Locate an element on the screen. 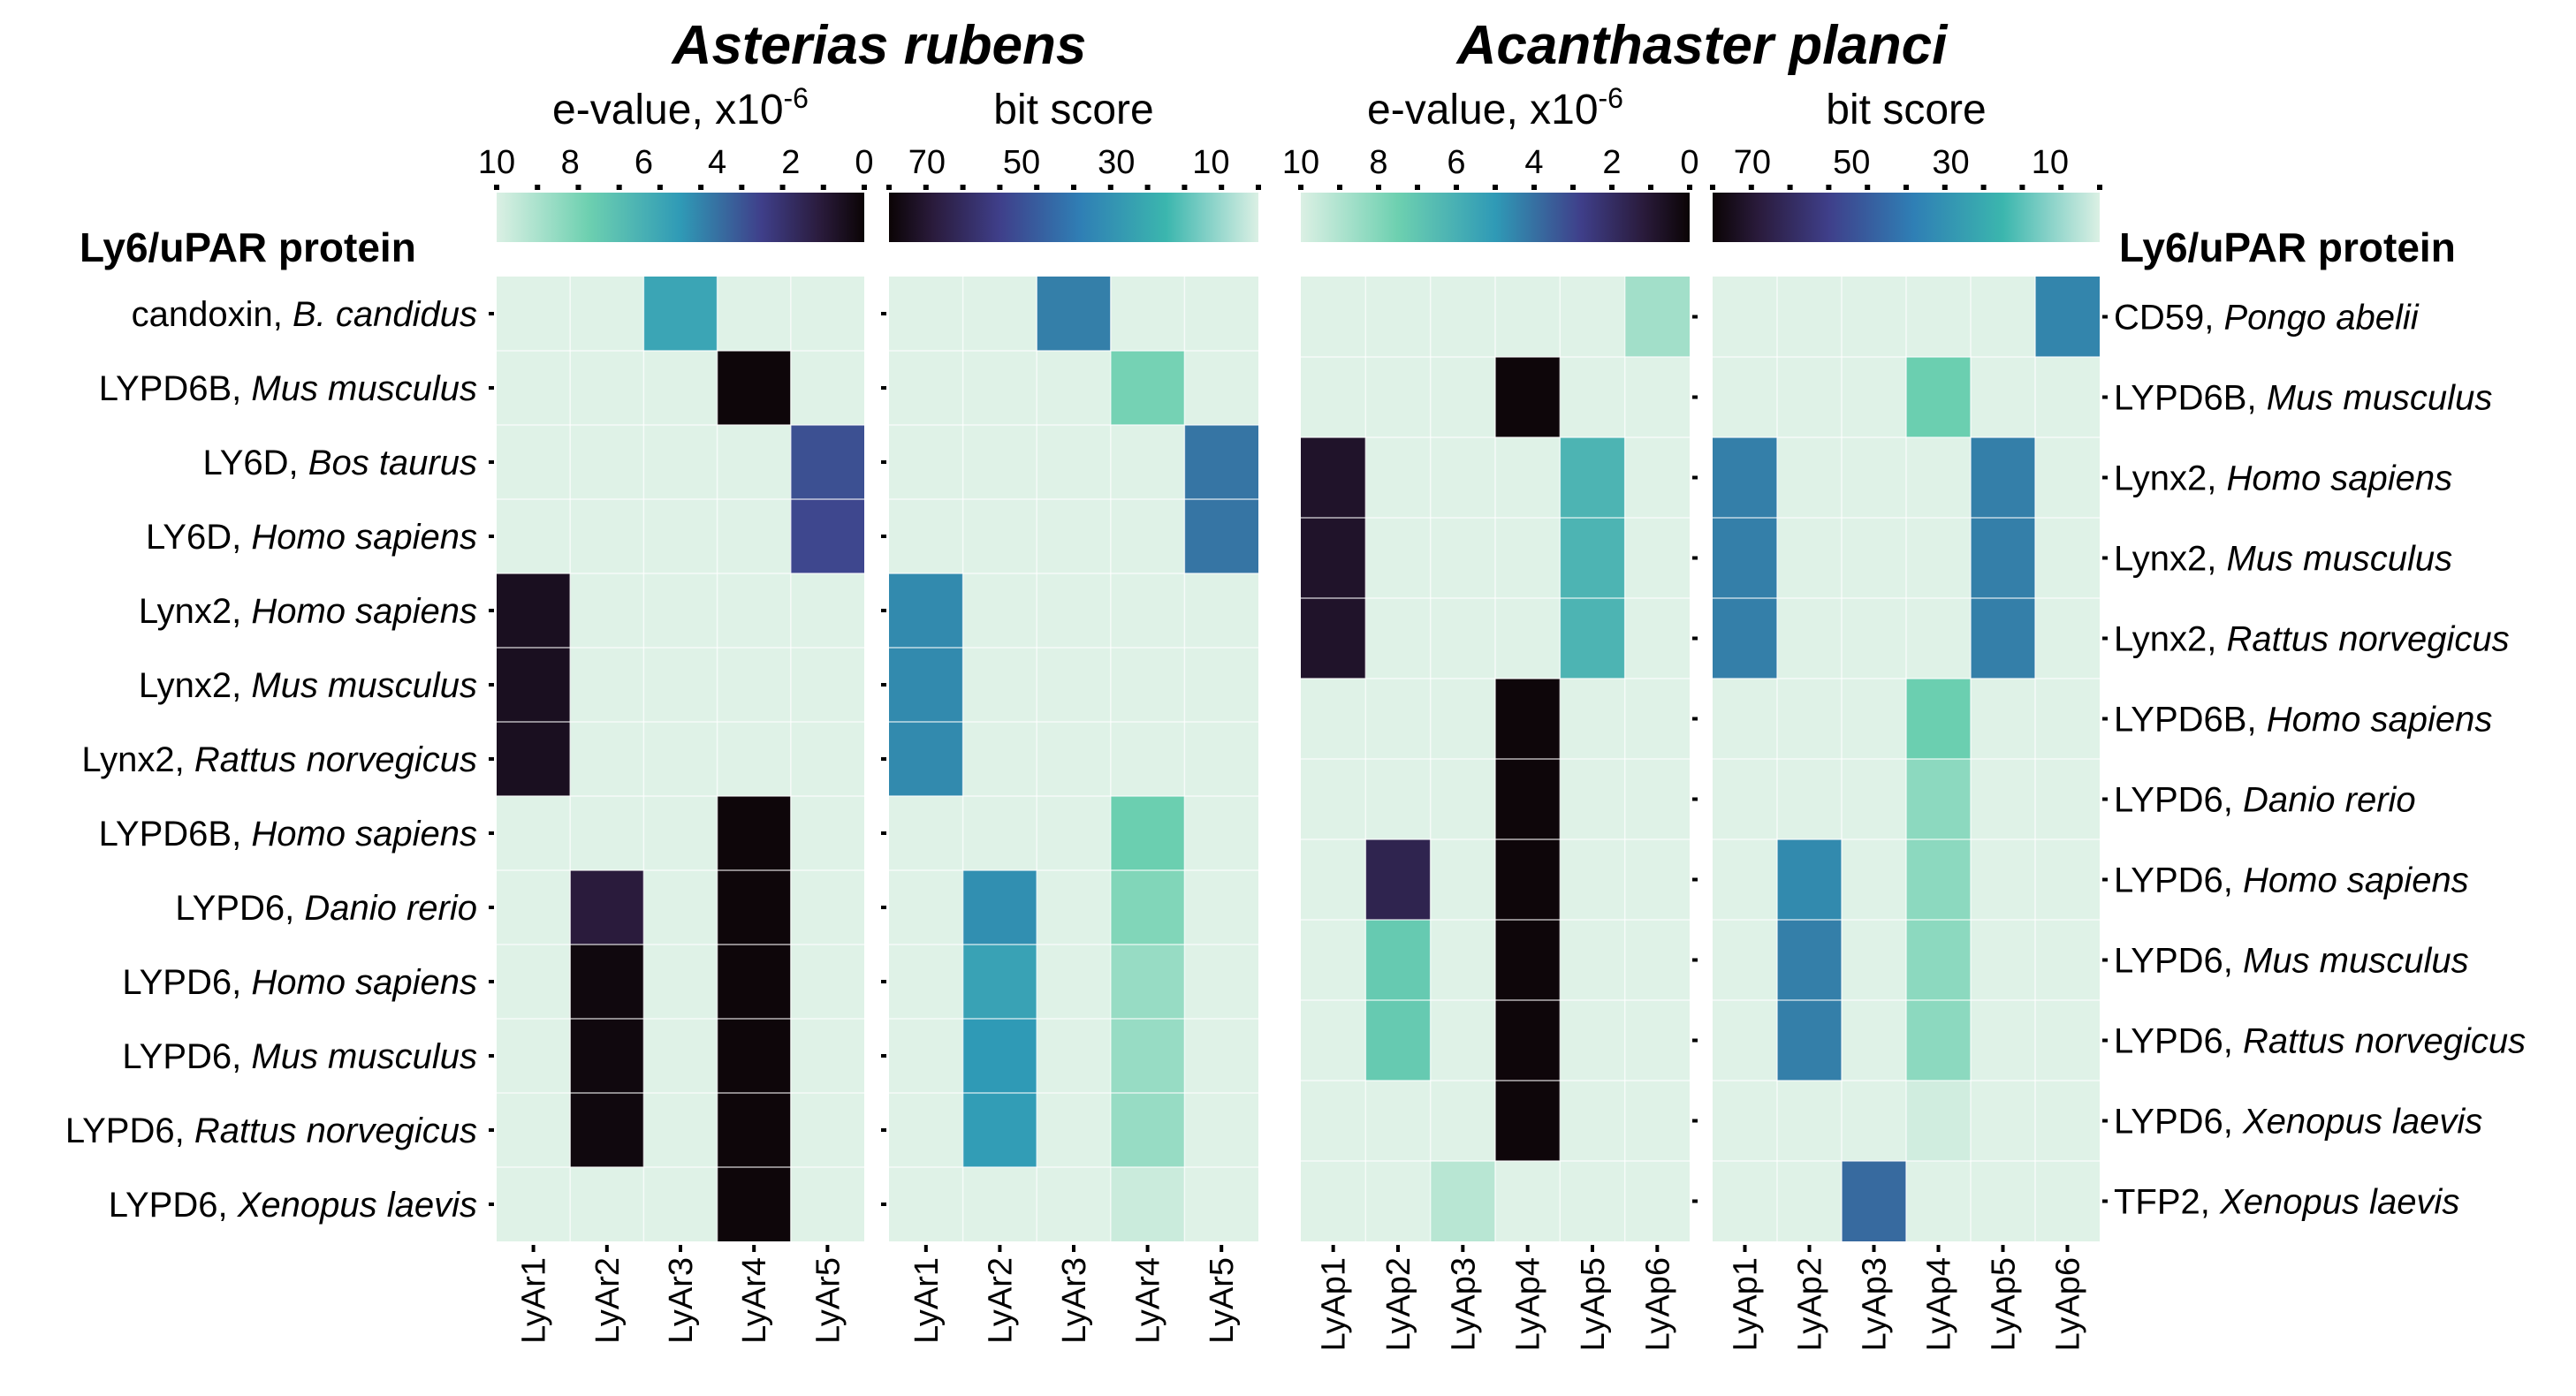 The image size is (2576, 1396). panel-title: Asterias rubens is located at coordinates (879, 45).